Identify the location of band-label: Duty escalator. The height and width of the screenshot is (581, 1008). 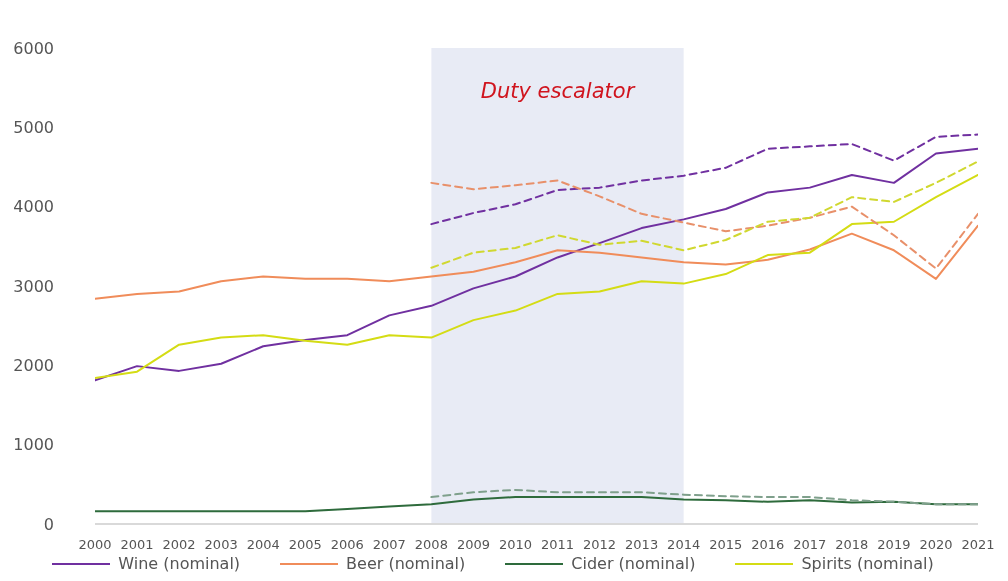
(558, 90).